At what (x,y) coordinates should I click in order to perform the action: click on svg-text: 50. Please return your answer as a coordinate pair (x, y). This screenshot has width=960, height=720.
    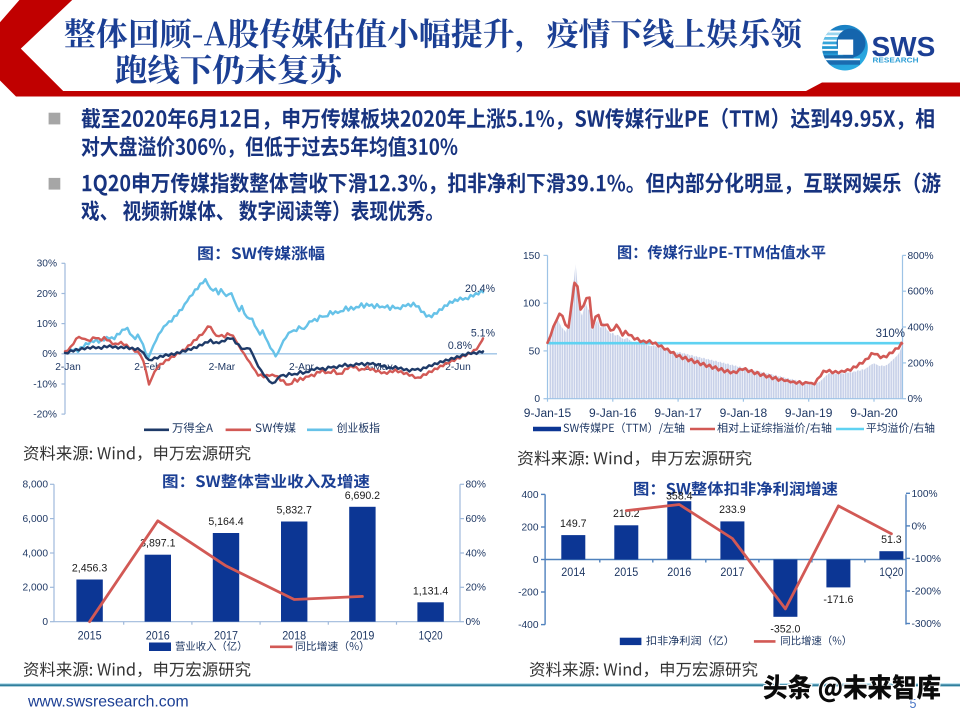
    Looking at the image, I should click on (535, 351).